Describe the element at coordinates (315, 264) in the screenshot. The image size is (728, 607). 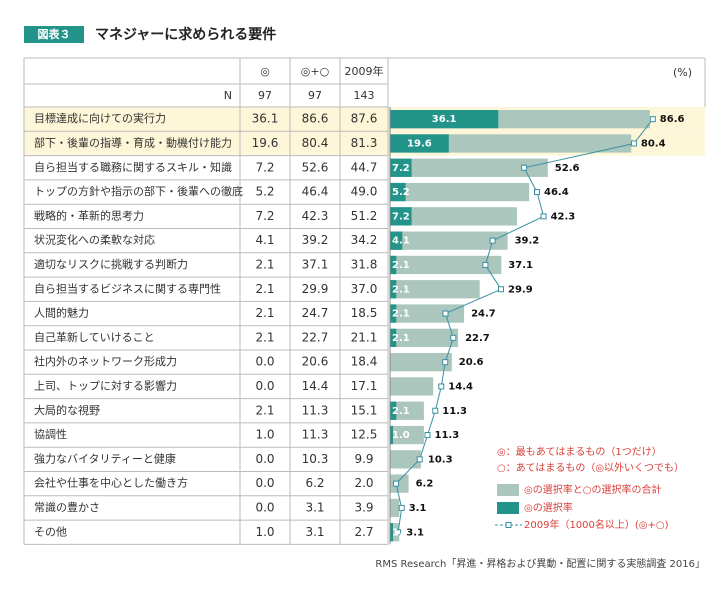
I see `table-cell: 37.1` at that location.